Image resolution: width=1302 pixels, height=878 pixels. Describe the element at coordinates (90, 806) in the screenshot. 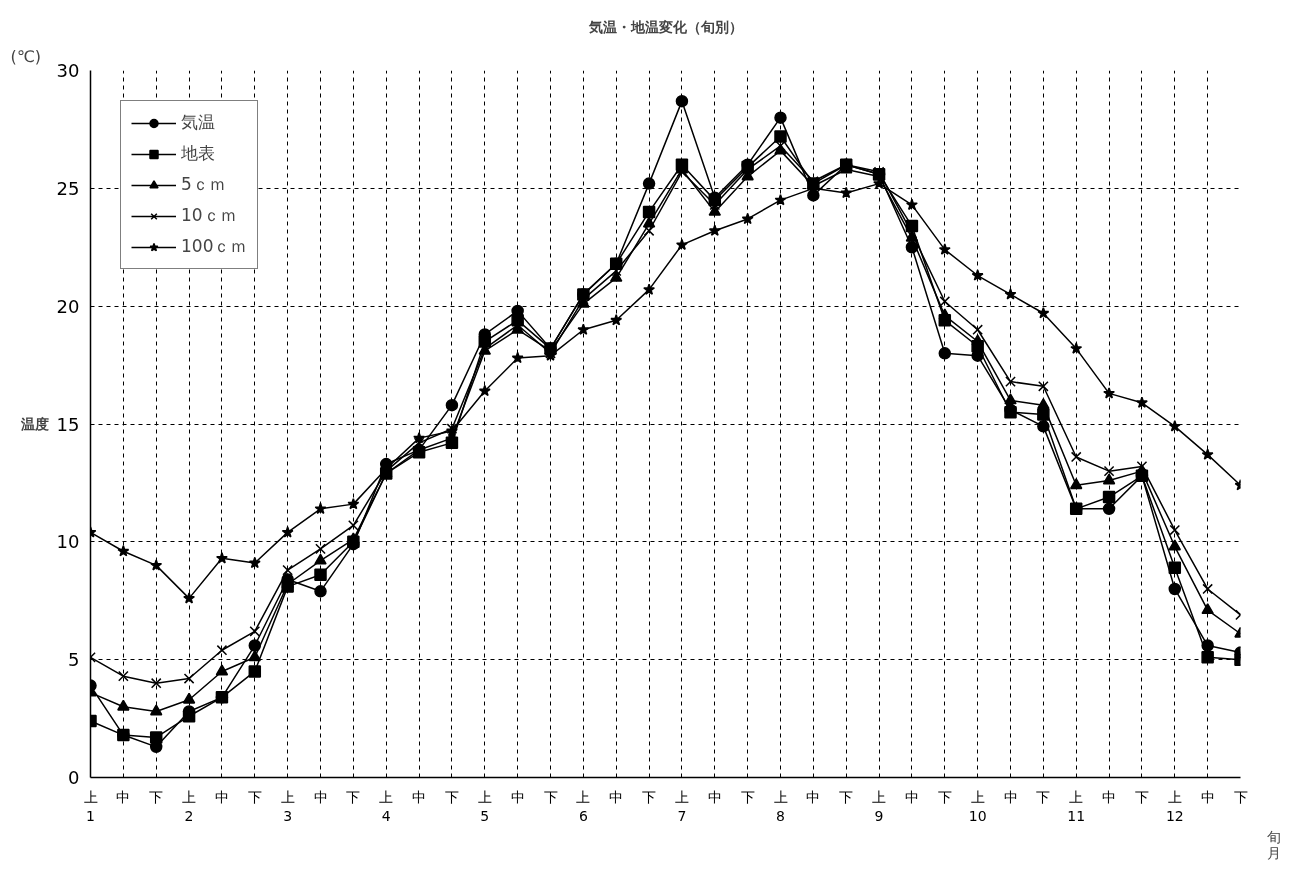

I see `x-tick-label: 上 1` at that location.